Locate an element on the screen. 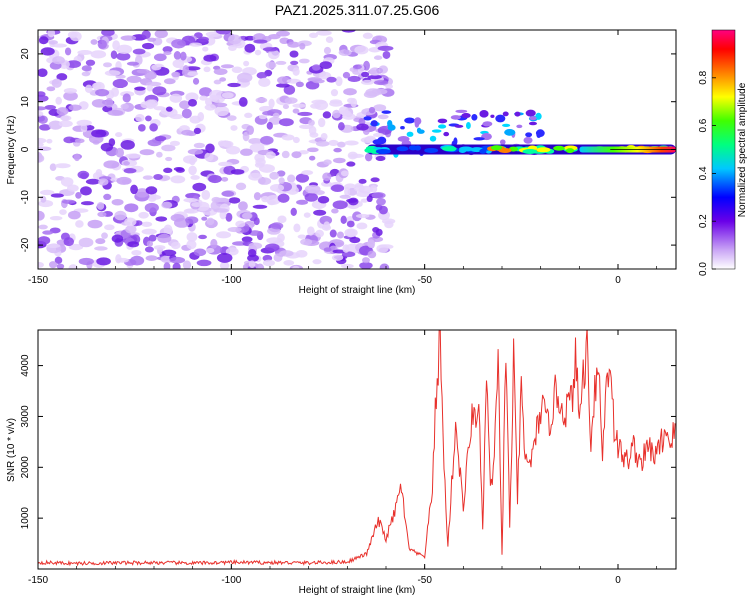 The width and height of the screenshot is (750, 600). snr-ytick-label: 2000 is located at coordinates (25, 467).